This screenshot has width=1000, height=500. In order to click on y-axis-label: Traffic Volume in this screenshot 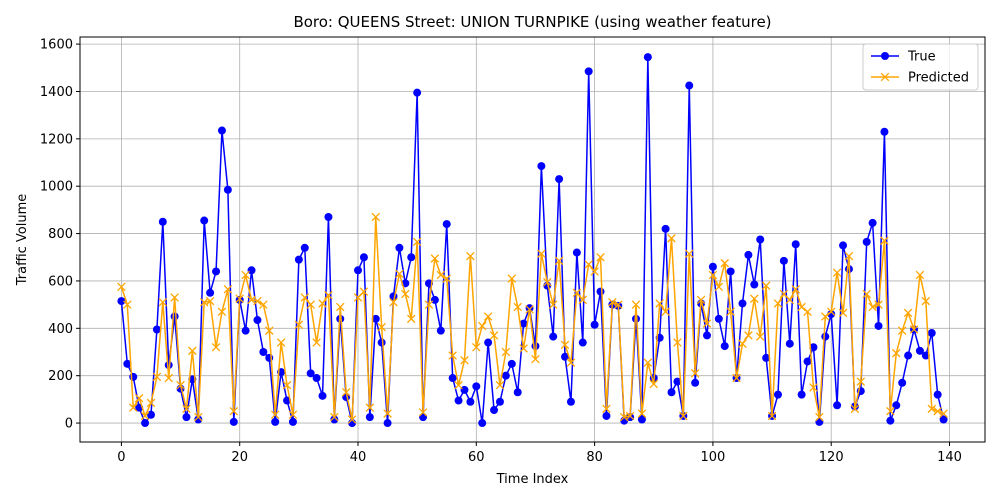, I will do `click(22, 240)`.